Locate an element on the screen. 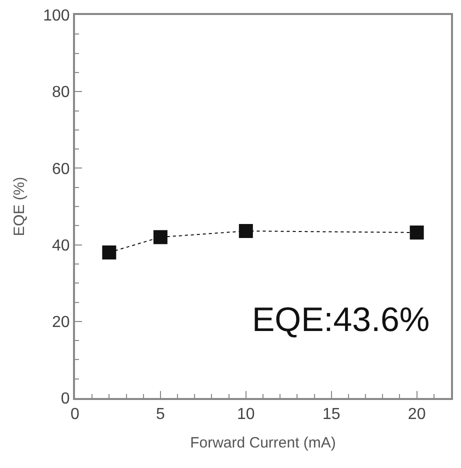 The width and height of the screenshot is (461, 468). y-tick-label: 0 is located at coordinates (65, 399).